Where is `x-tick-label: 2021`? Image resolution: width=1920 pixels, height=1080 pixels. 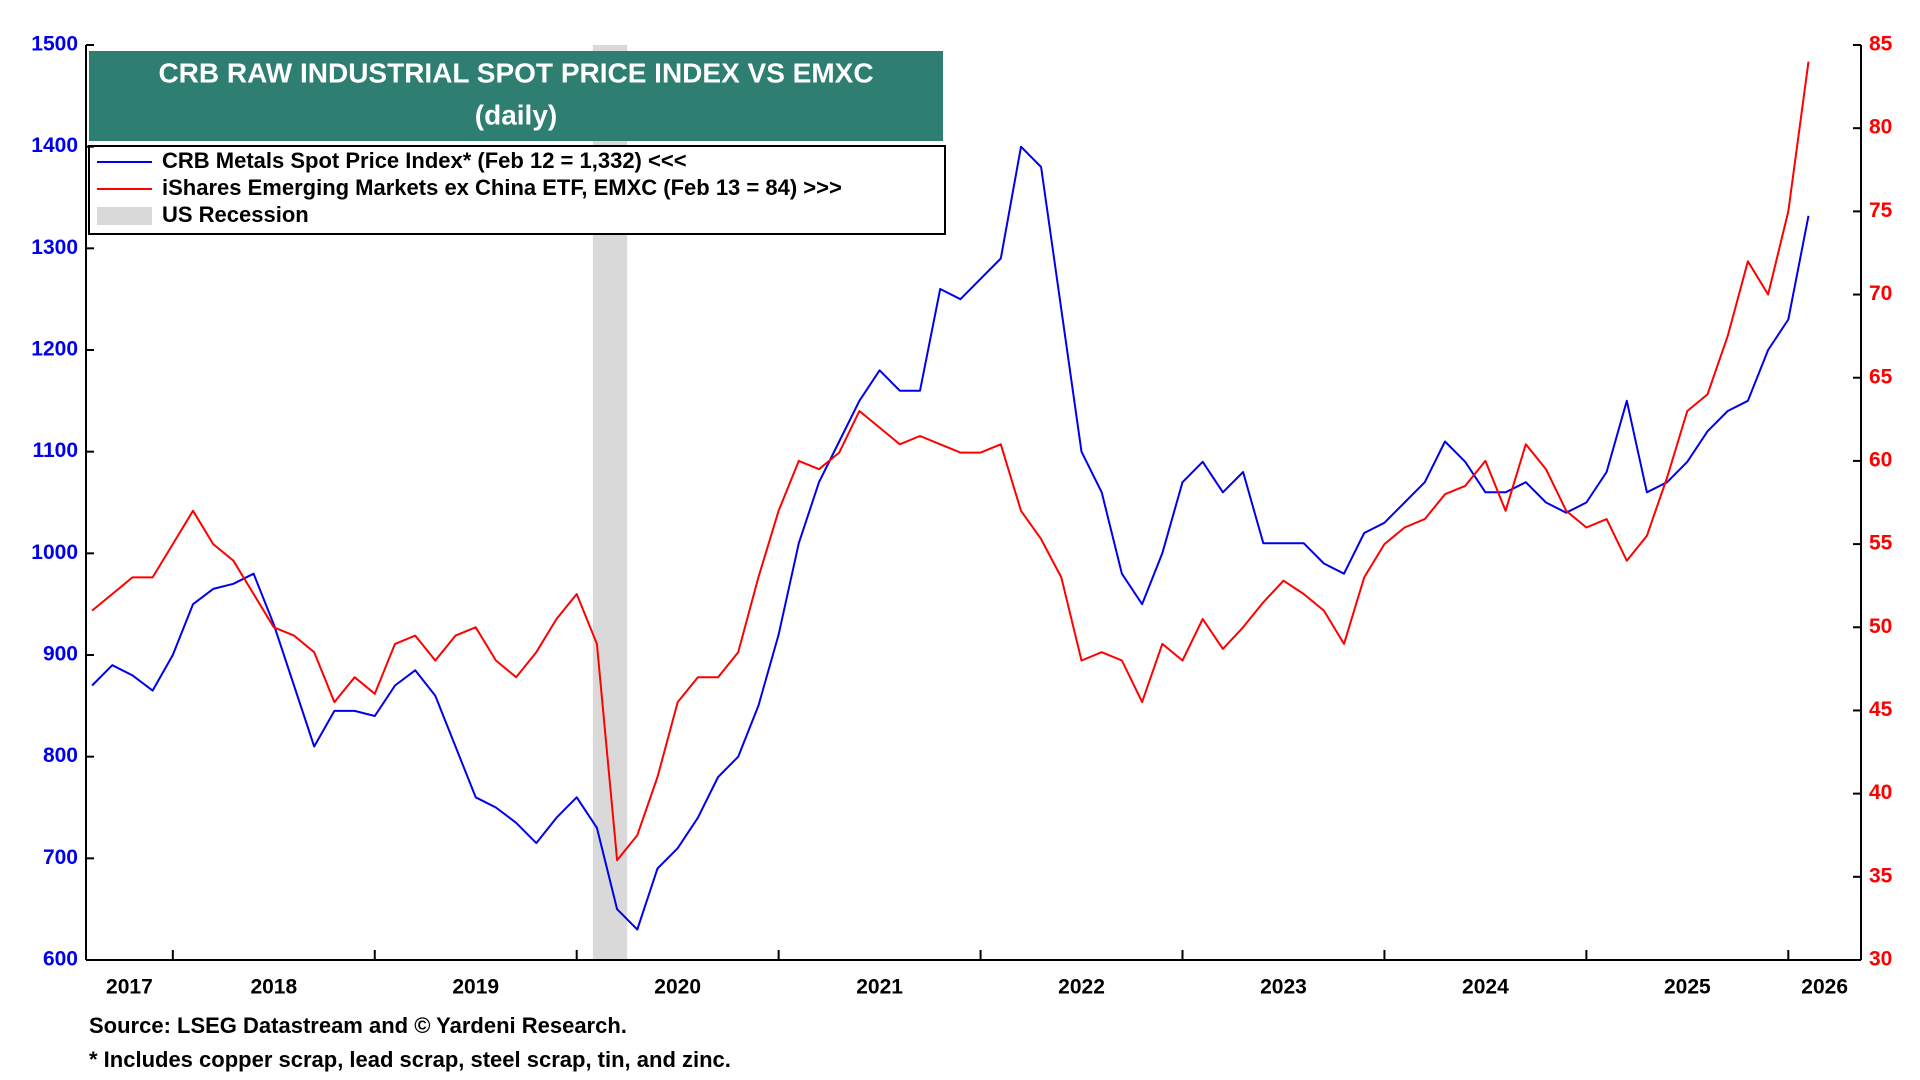 x-tick-label: 2021 is located at coordinates (879, 987).